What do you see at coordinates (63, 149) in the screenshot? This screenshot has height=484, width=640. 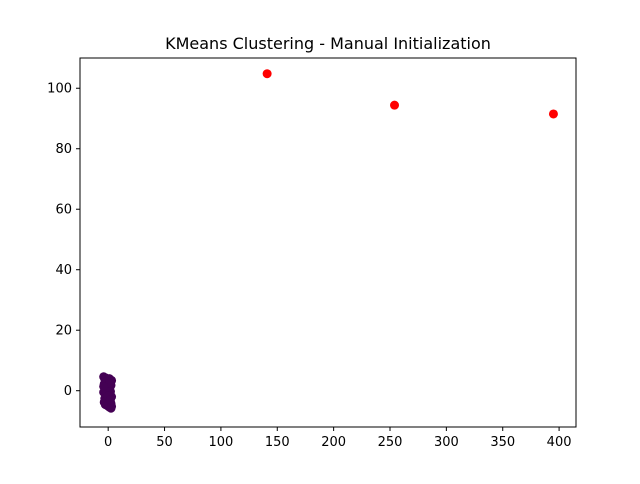 I see `y-tick-label-4: 80` at bounding box center [63, 149].